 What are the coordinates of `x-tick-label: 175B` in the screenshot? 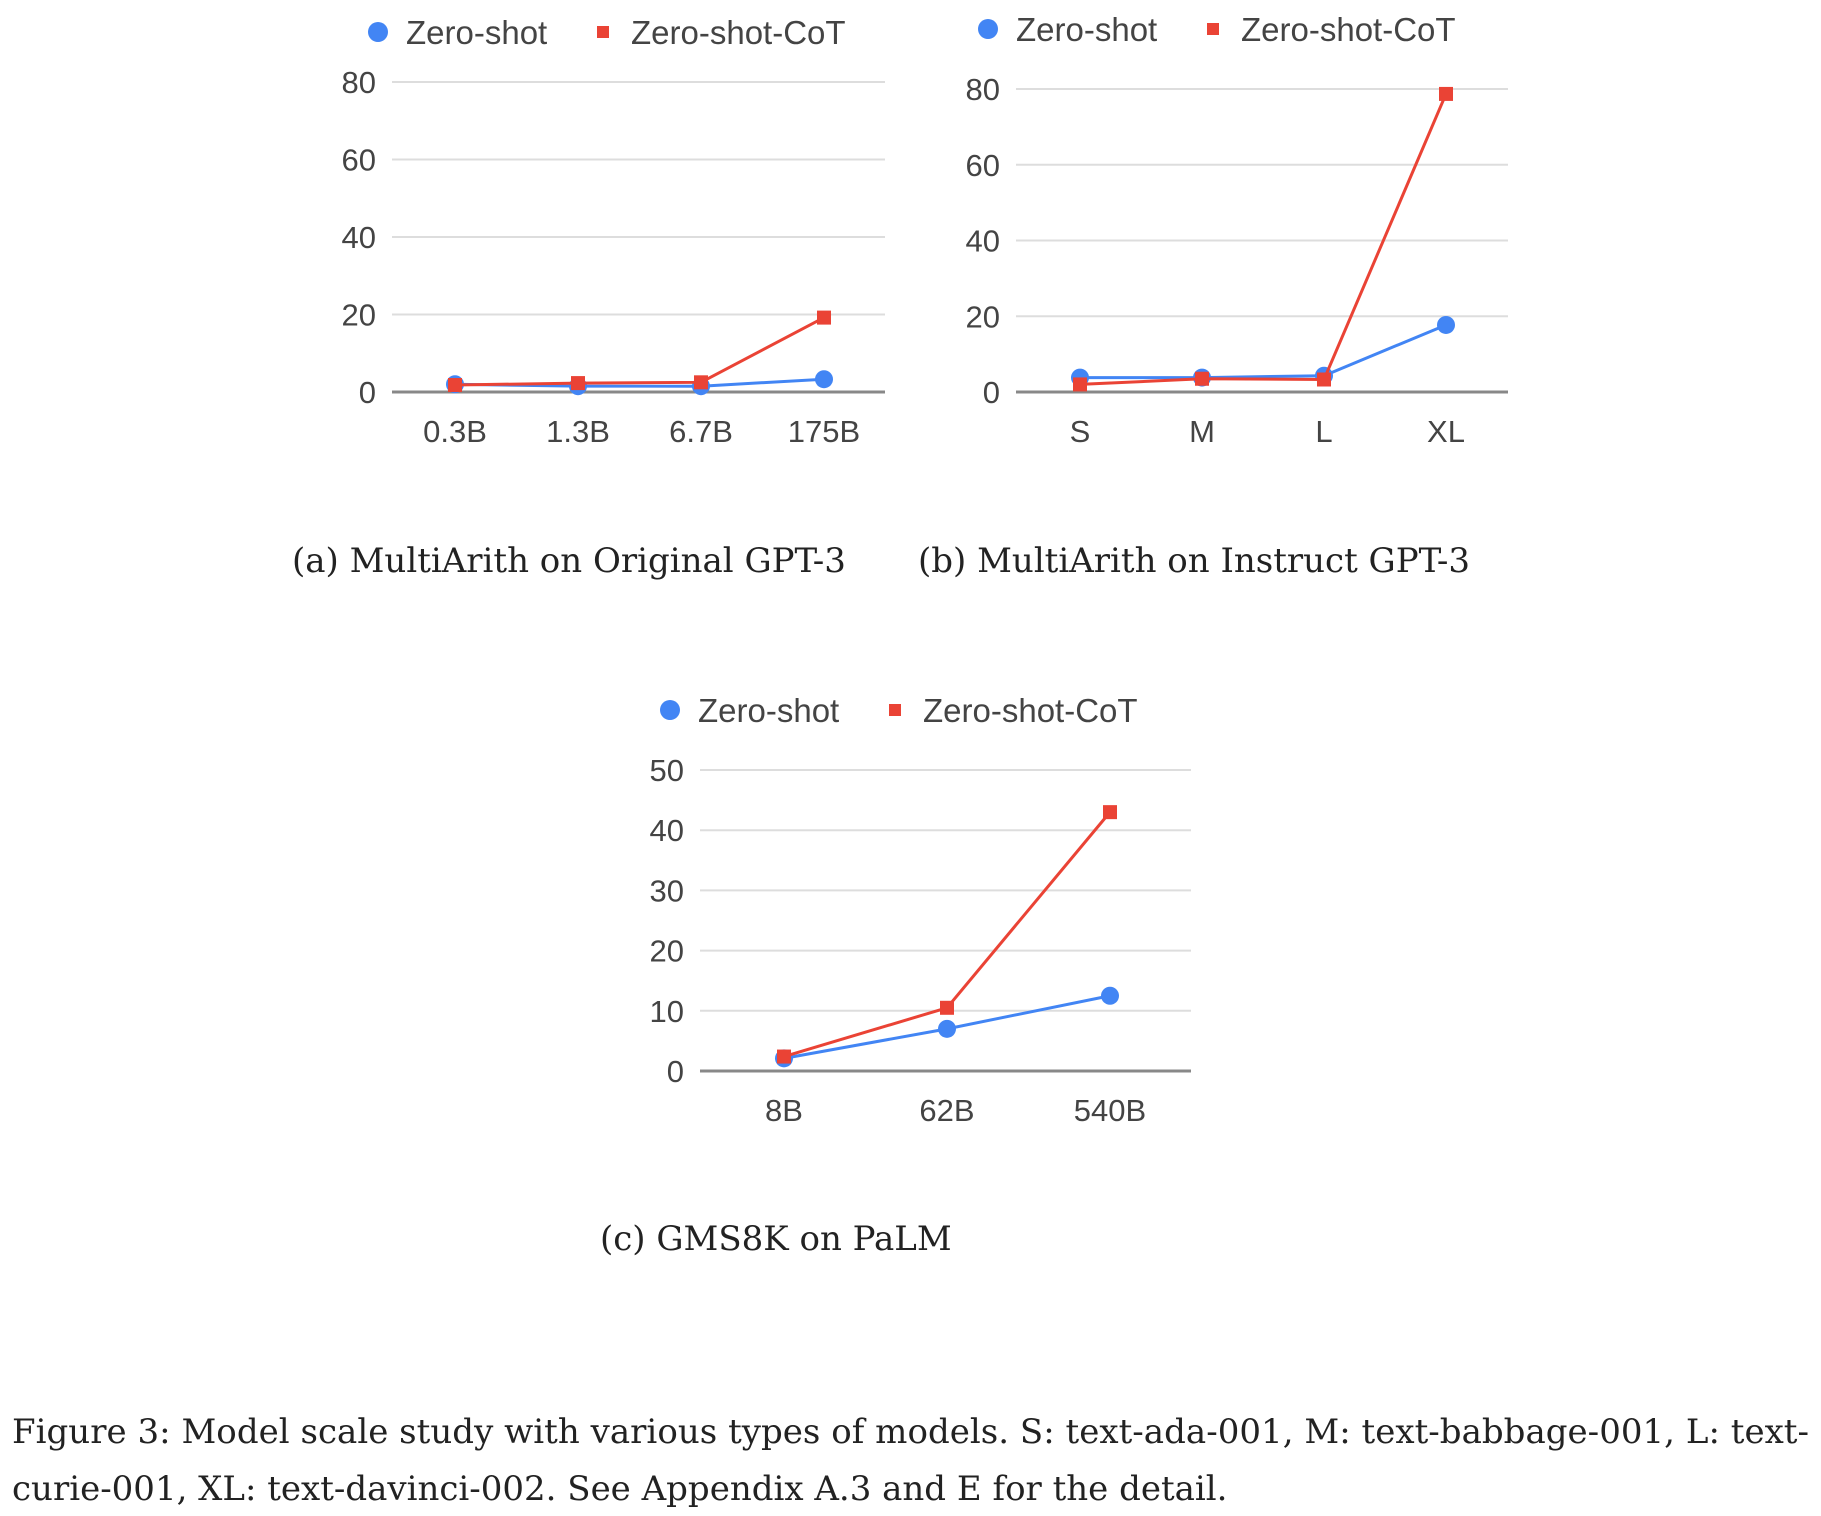 It's located at (824, 431).